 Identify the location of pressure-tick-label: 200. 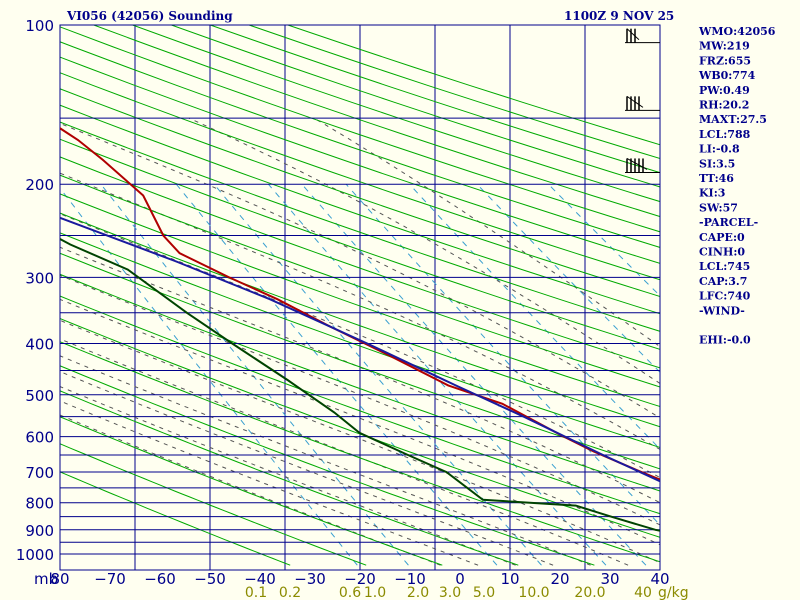
(39, 185).